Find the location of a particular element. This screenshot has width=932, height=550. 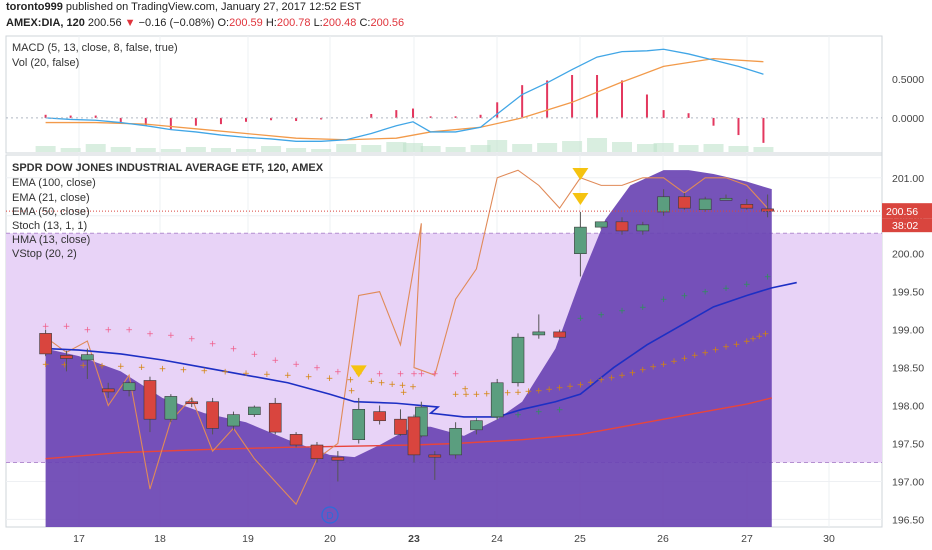

vstop-indicator-label: VStop (20, 2) is located at coordinates (44, 254).